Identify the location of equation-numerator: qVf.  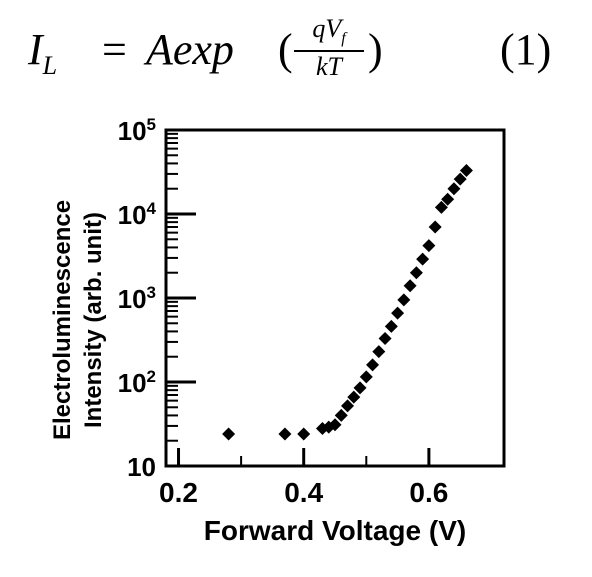
(329, 33).